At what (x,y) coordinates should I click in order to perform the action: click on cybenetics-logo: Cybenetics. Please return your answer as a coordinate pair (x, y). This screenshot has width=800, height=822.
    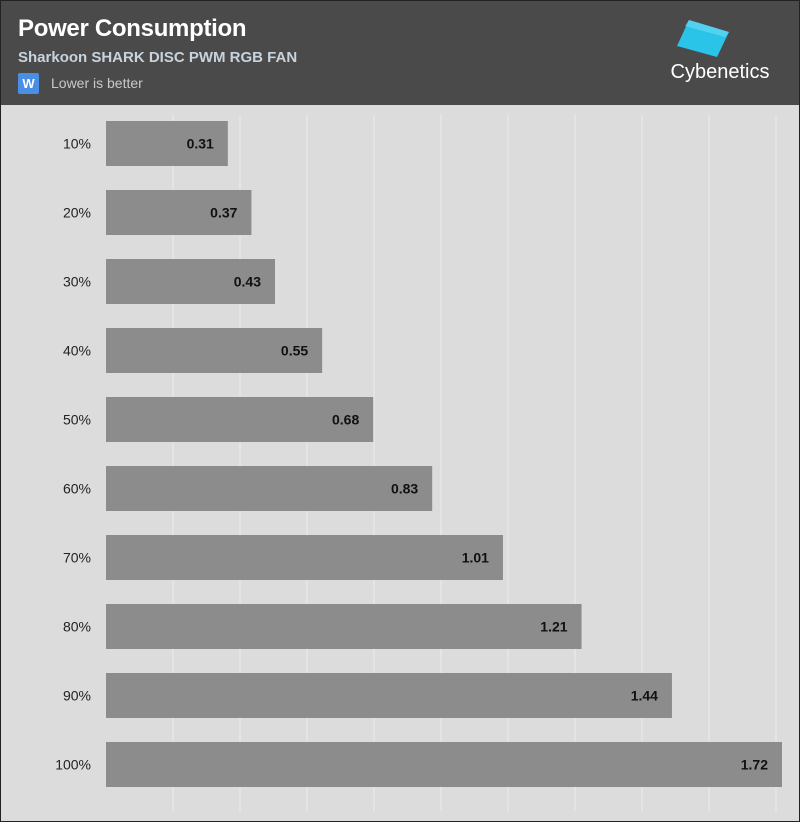
    Looking at the image, I should click on (720, 53).